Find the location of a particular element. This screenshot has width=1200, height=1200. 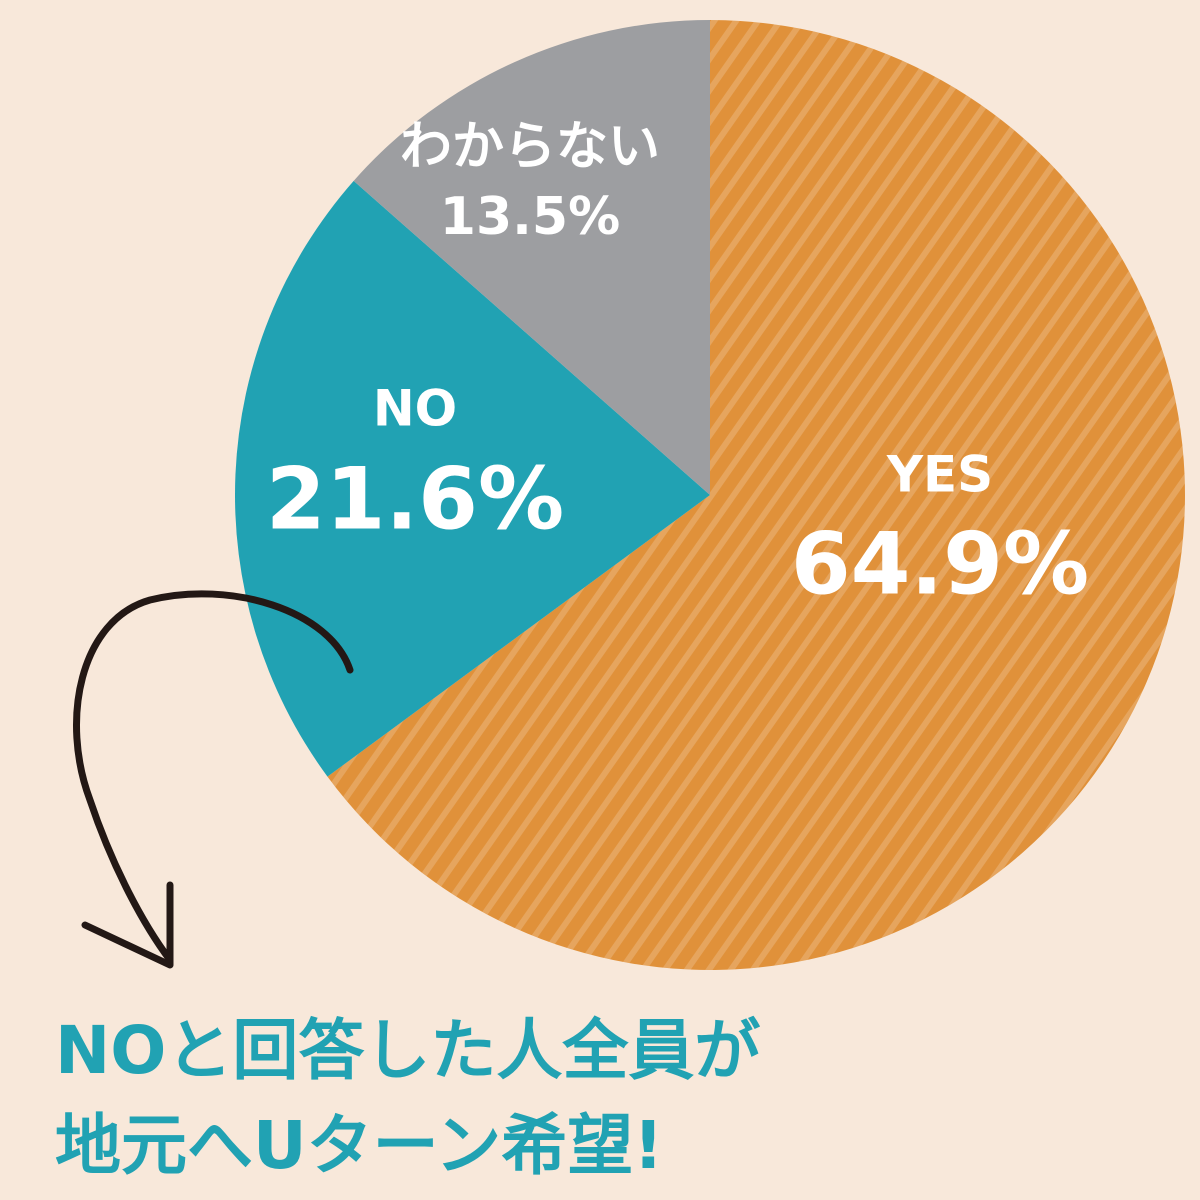

pie-slice is located at coordinates (531, 257).